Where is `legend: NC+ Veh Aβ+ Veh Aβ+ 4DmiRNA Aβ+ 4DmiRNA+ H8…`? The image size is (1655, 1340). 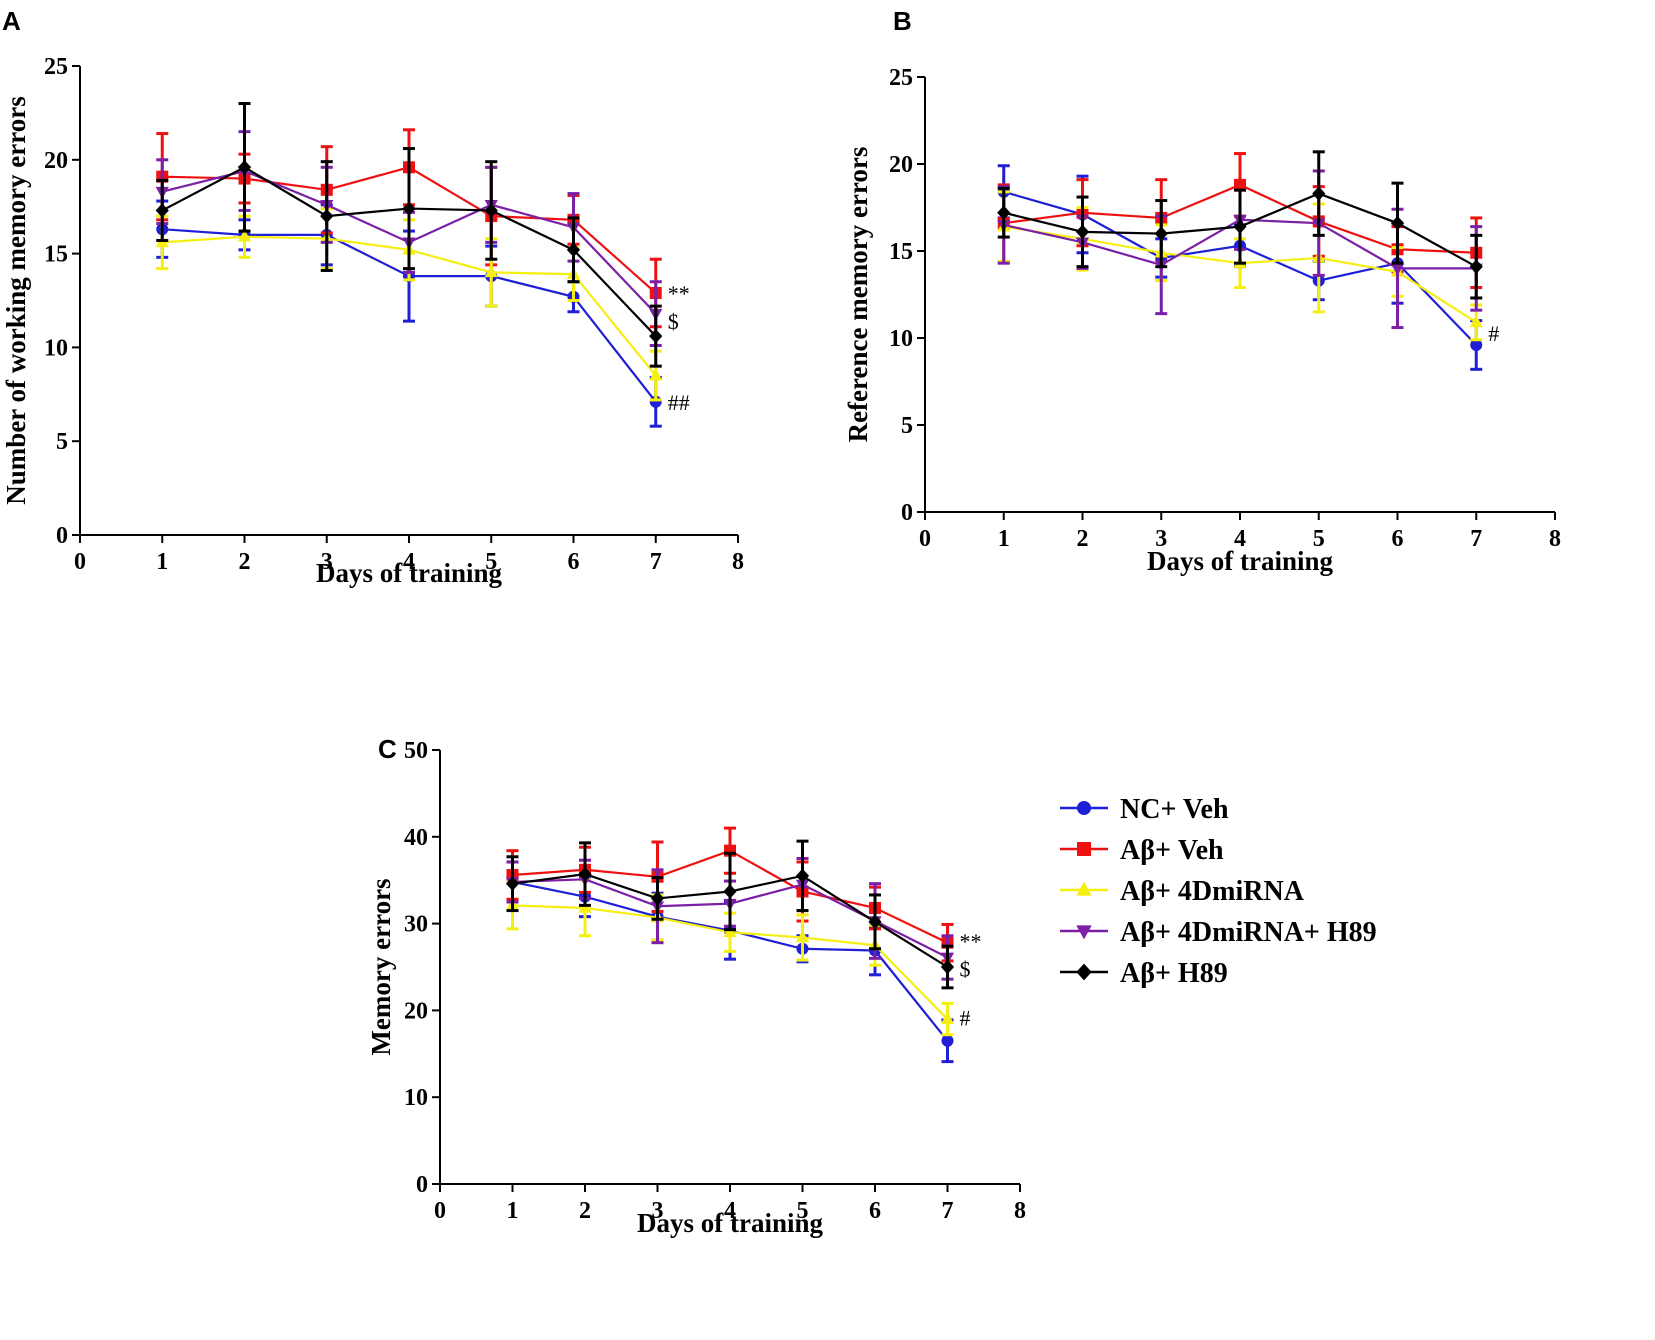
legend: NC+ Veh Aβ+ Veh Aβ+ 4DmiRNA Aβ+ 4DmiRNA+ H8… is located at coordinates (1218, 891).